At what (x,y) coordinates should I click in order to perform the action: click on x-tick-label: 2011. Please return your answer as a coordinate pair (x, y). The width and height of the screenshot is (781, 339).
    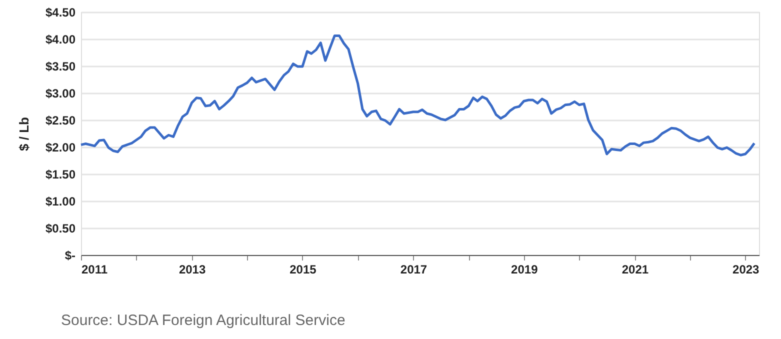
    Looking at the image, I should click on (95, 269).